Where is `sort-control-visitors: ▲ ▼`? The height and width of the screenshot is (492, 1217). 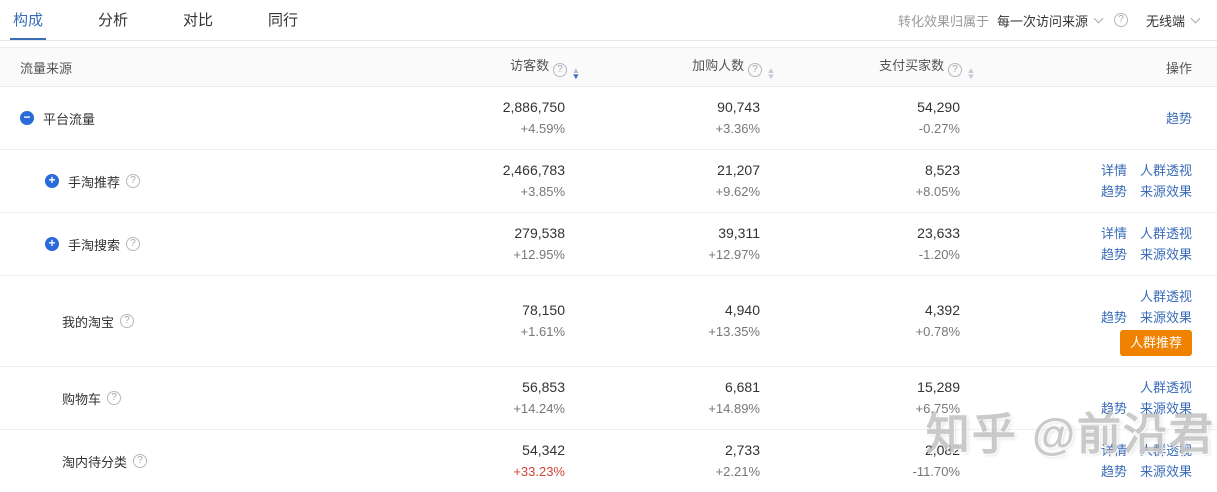
sort-control-visitors: ▲ ▼ is located at coordinates (576, 73).